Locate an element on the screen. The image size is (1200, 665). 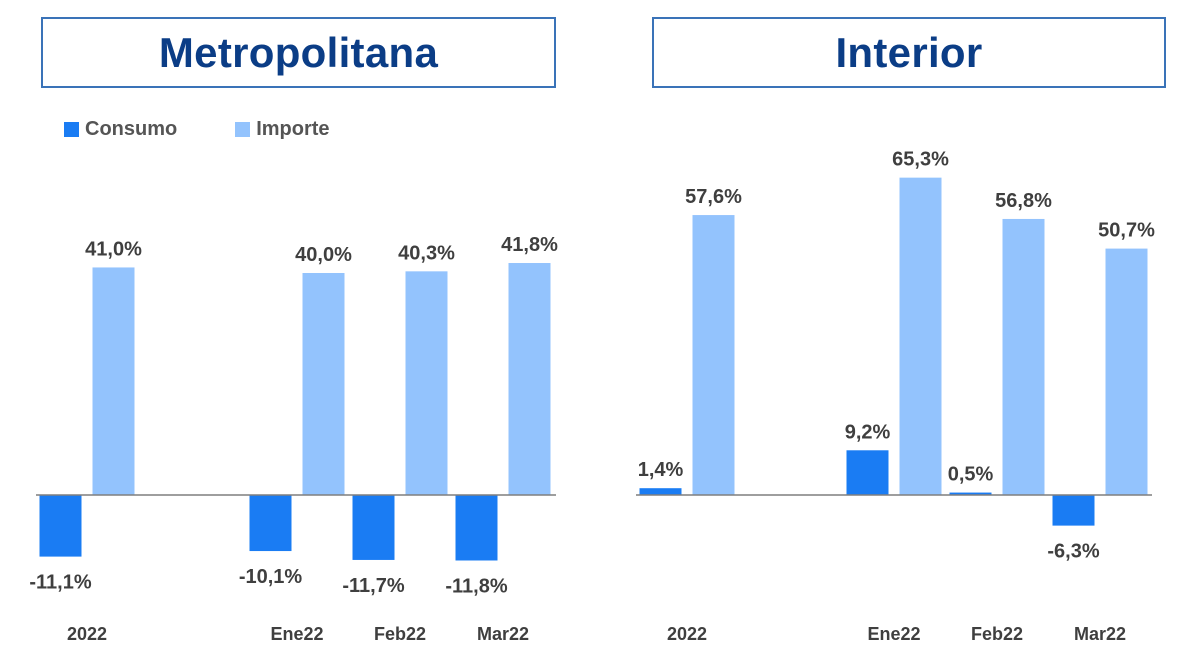
bar-interior-consumo-mar22 is located at coordinates (1073, 510).